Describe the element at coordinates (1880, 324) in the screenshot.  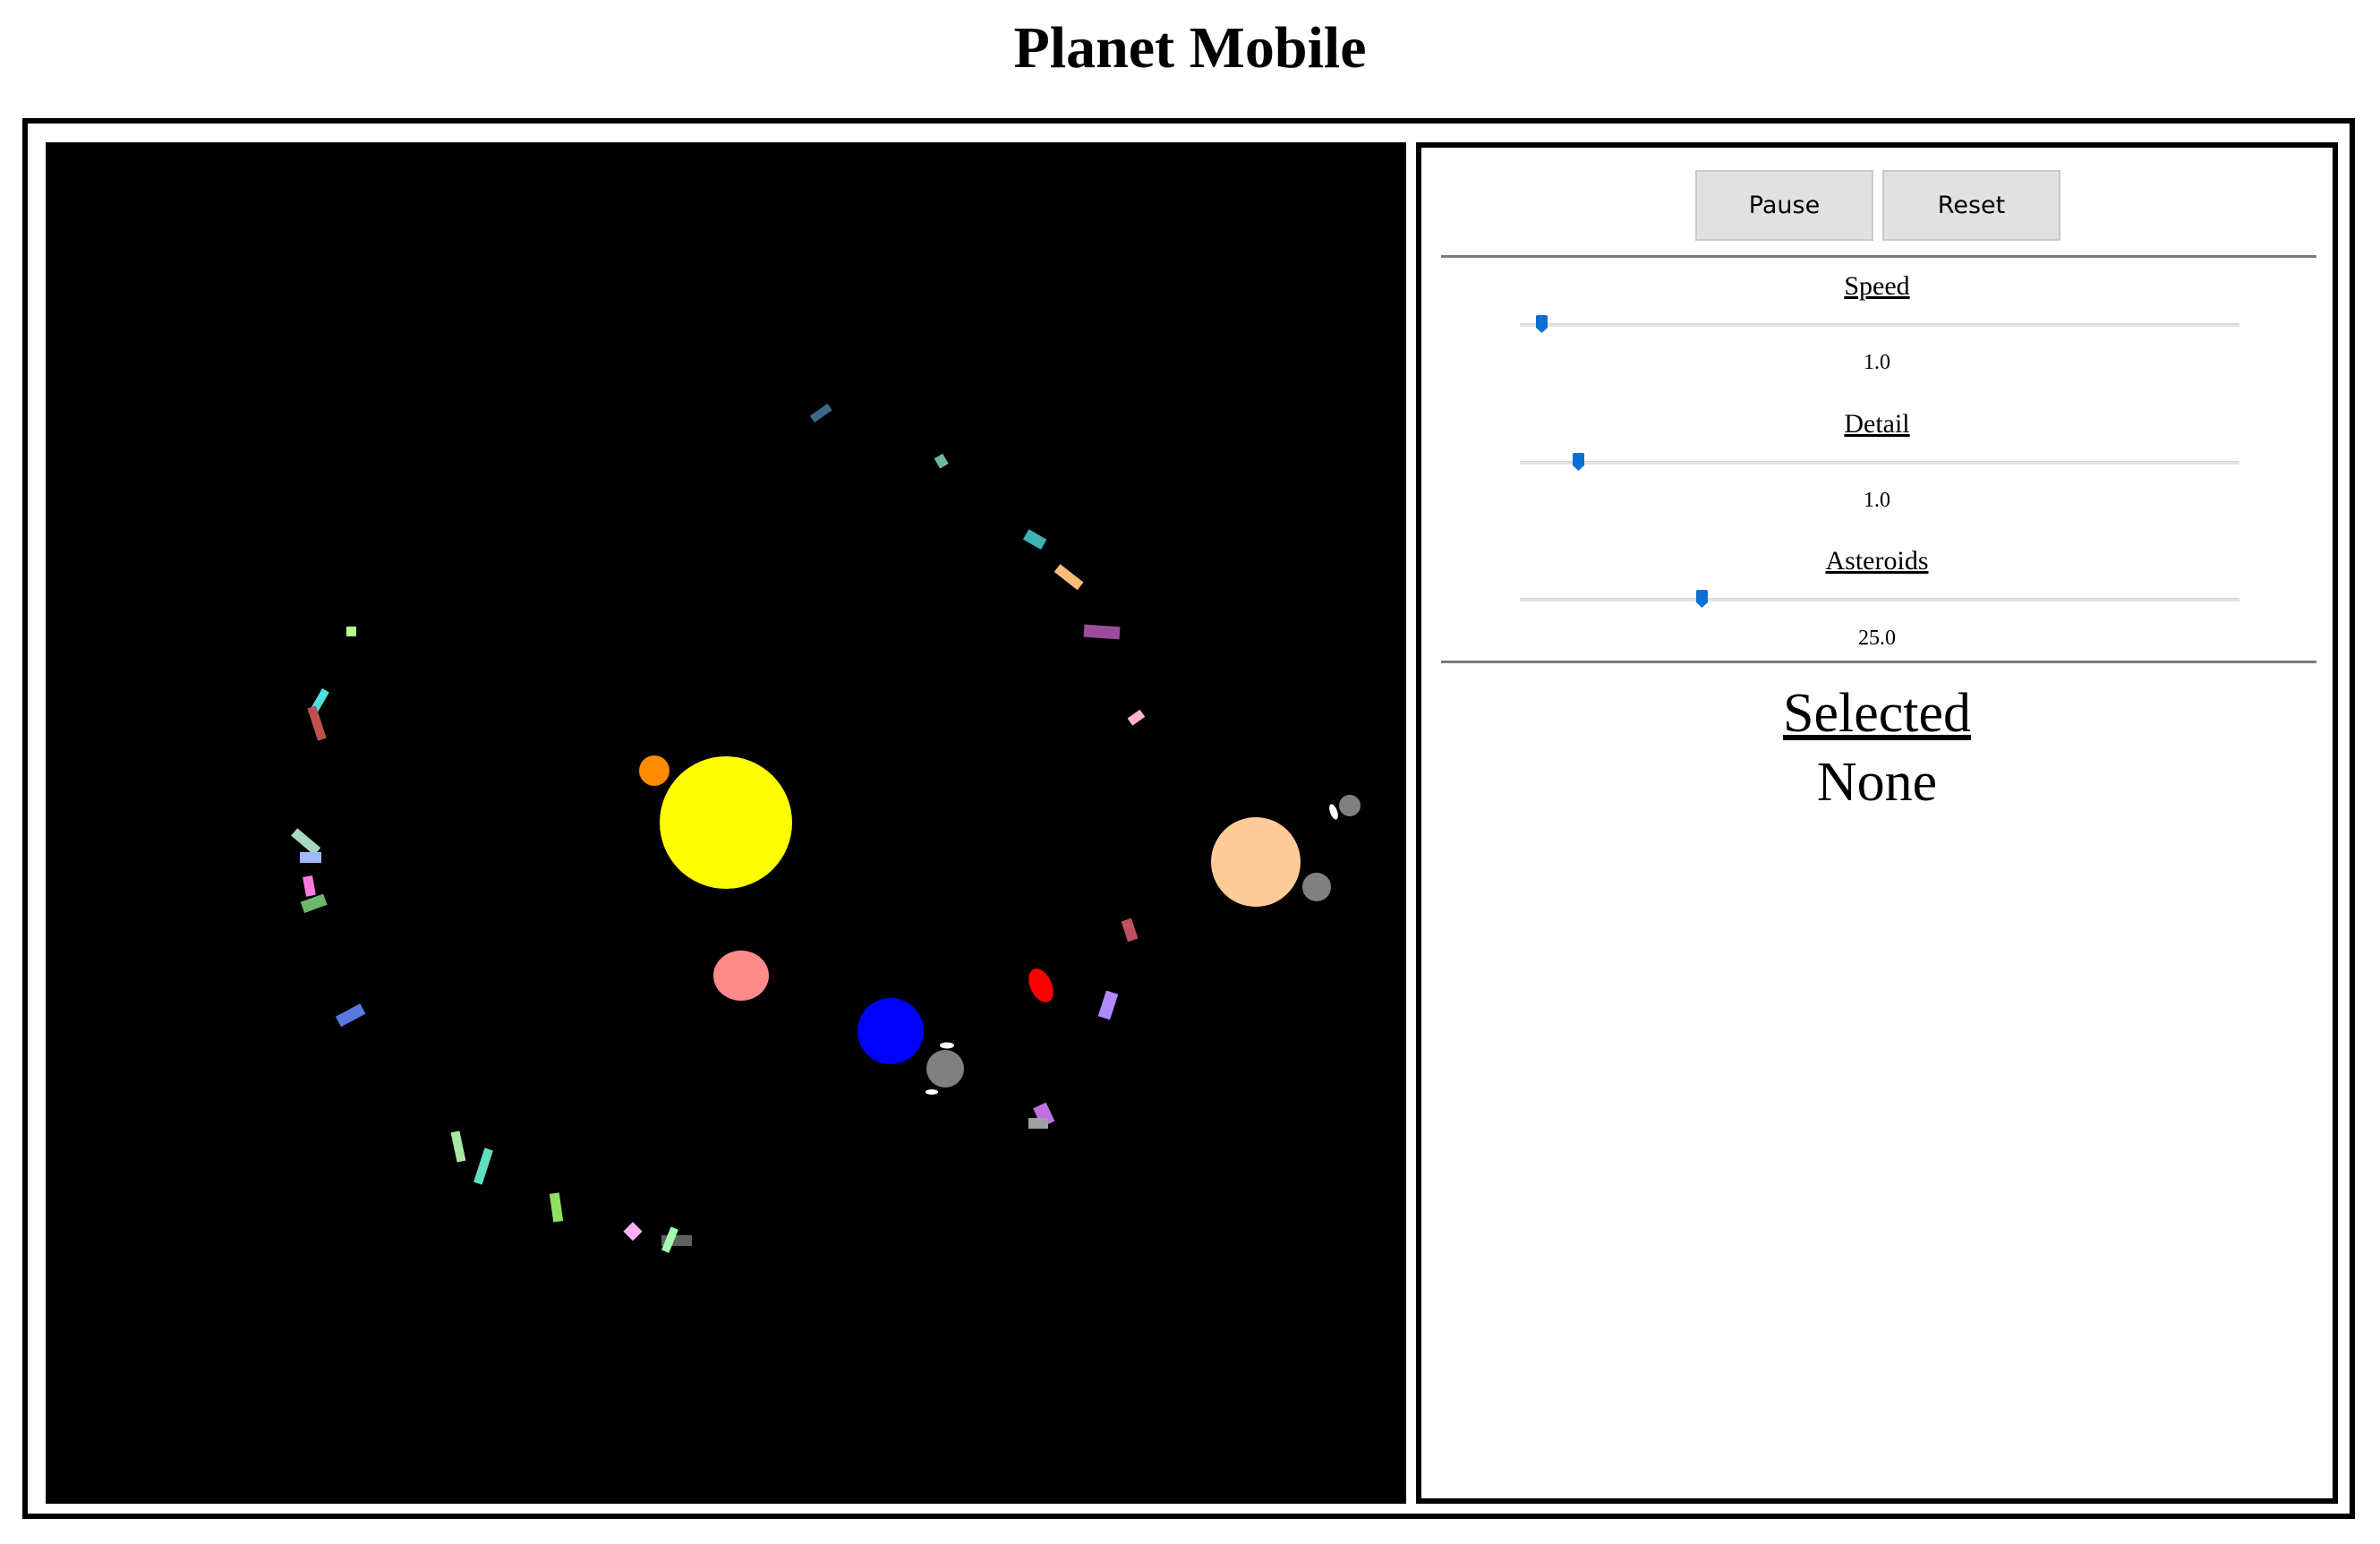
I see `speed-slider` at that location.